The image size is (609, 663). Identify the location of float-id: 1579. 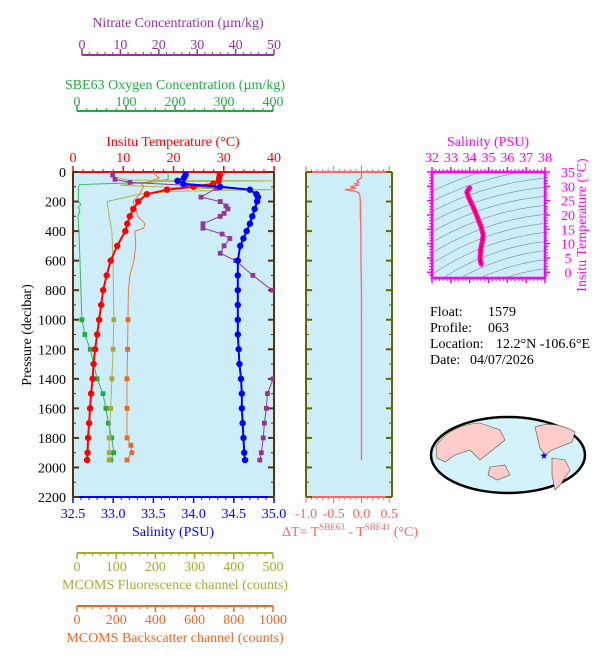
(502, 312).